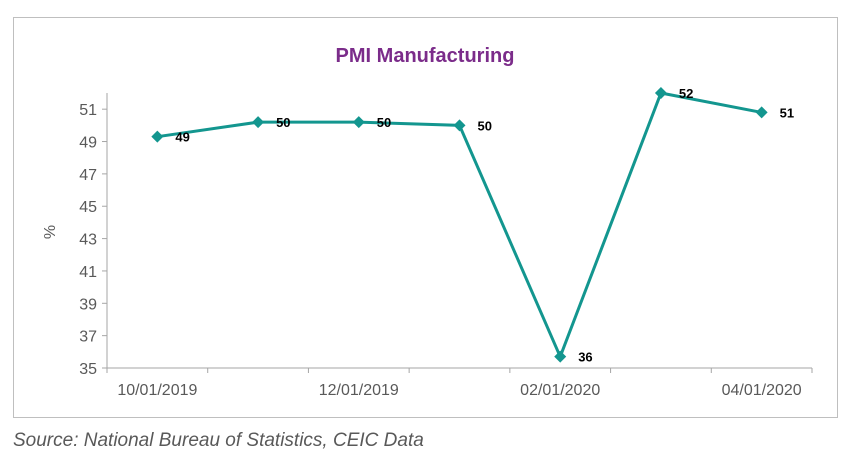 The height and width of the screenshot is (462, 849). What do you see at coordinates (585, 357) in the screenshot?
I see `data-label: 36` at bounding box center [585, 357].